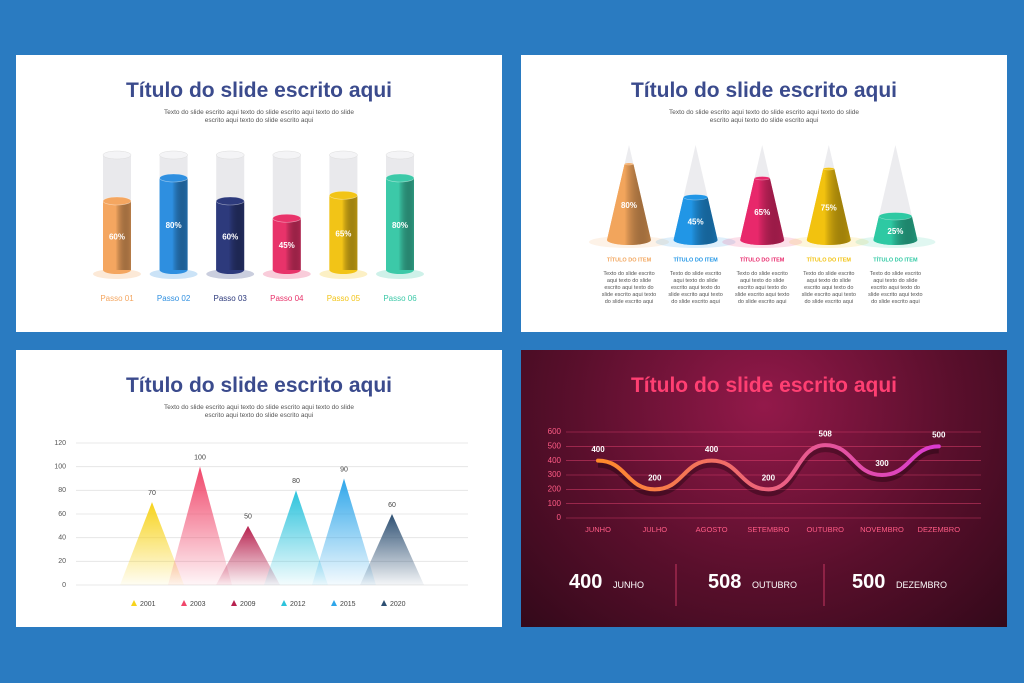  I want to click on category-label: Passo 06, so click(400, 298).